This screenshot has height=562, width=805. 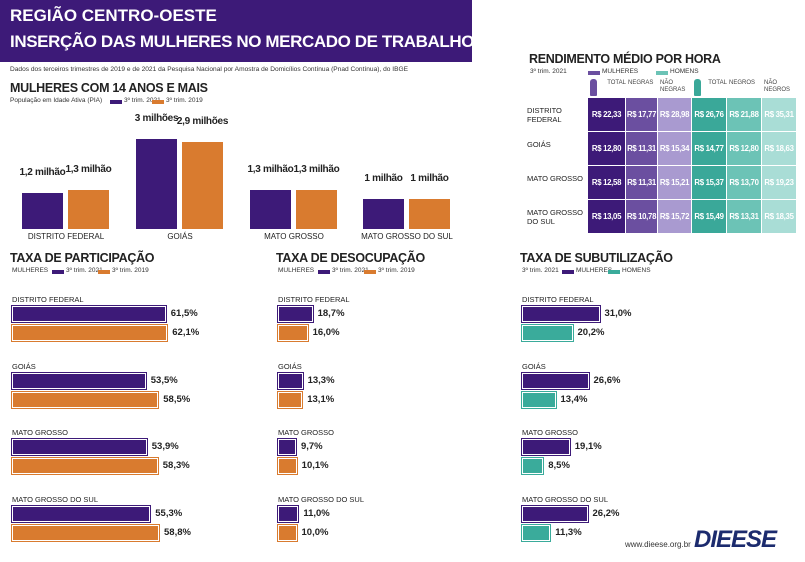 What do you see at coordinates (642, 216) in the screenshot?
I see `table-cell: R$ 10,78` at bounding box center [642, 216].